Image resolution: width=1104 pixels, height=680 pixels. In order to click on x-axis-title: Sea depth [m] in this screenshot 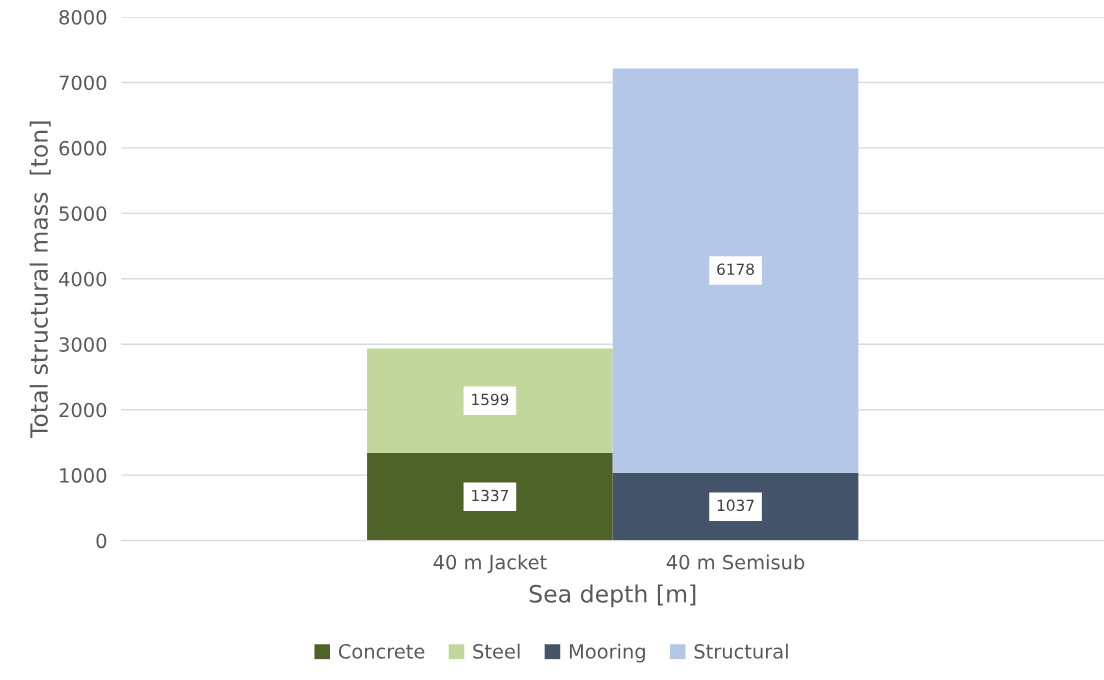, I will do `click(612, 596)`.